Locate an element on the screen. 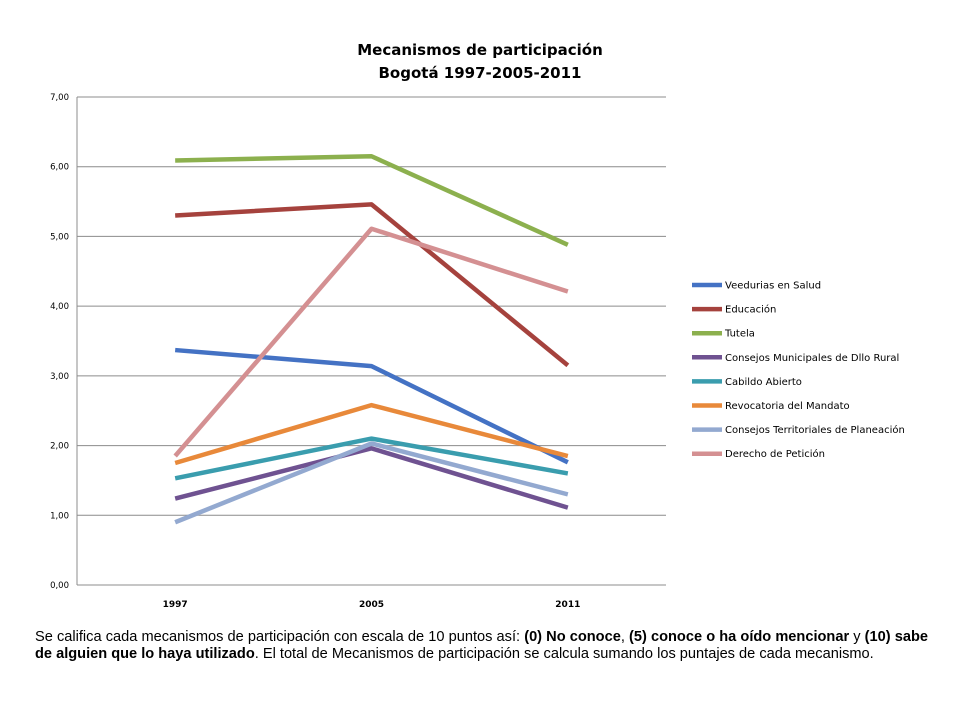 This screenshot has width=960, height=720. y-axis-ticks: 0,00 1,00 2,00 3,00 4,00 5,00 6,00 7,00 is located at coordinates (59, 342).